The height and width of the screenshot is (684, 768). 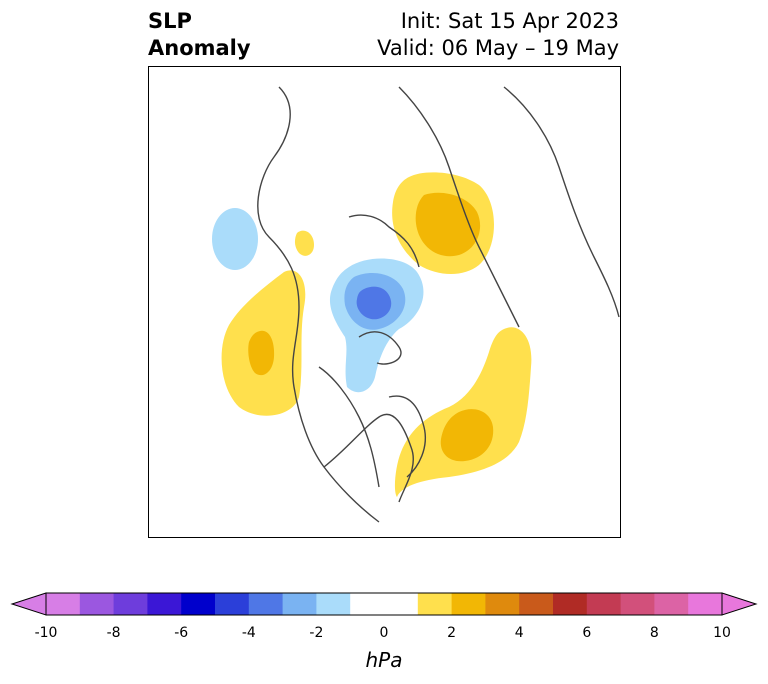 What do you see at coordinates (181, 633) in the screenshot?
I see `colorbar-tick-label: -6` at bounding box center [181, 633].